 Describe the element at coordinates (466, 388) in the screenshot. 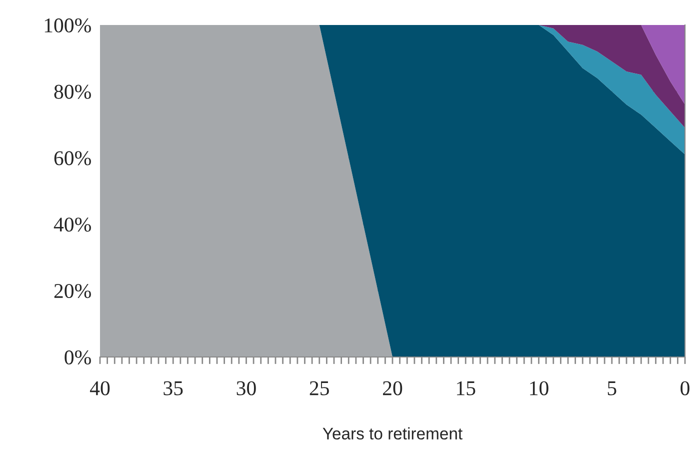

I see `x-tick-label: 15` at that location.